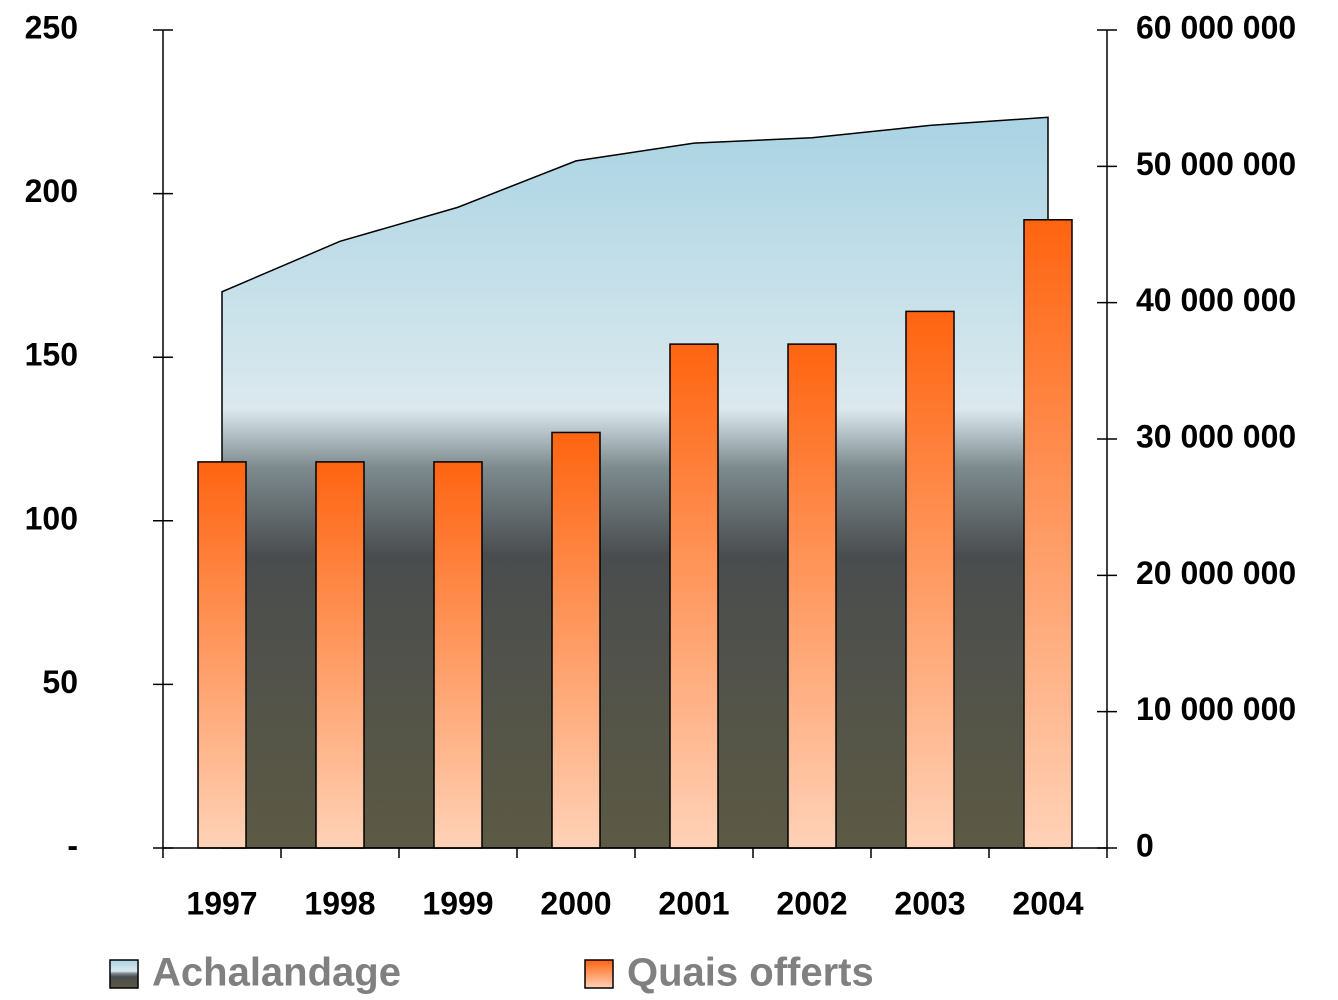  What do you see at coordinates (693, 903) in the screenshot?
I see `x-tick-label: 2001` at bounding box center [693, 903].